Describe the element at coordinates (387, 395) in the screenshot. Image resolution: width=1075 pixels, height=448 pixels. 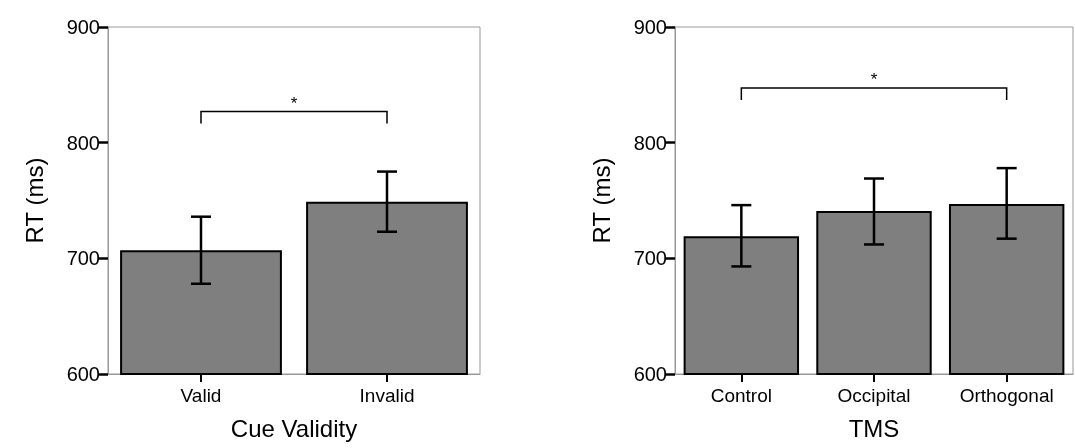
I see `x-tick-label: Invalid` at that location.